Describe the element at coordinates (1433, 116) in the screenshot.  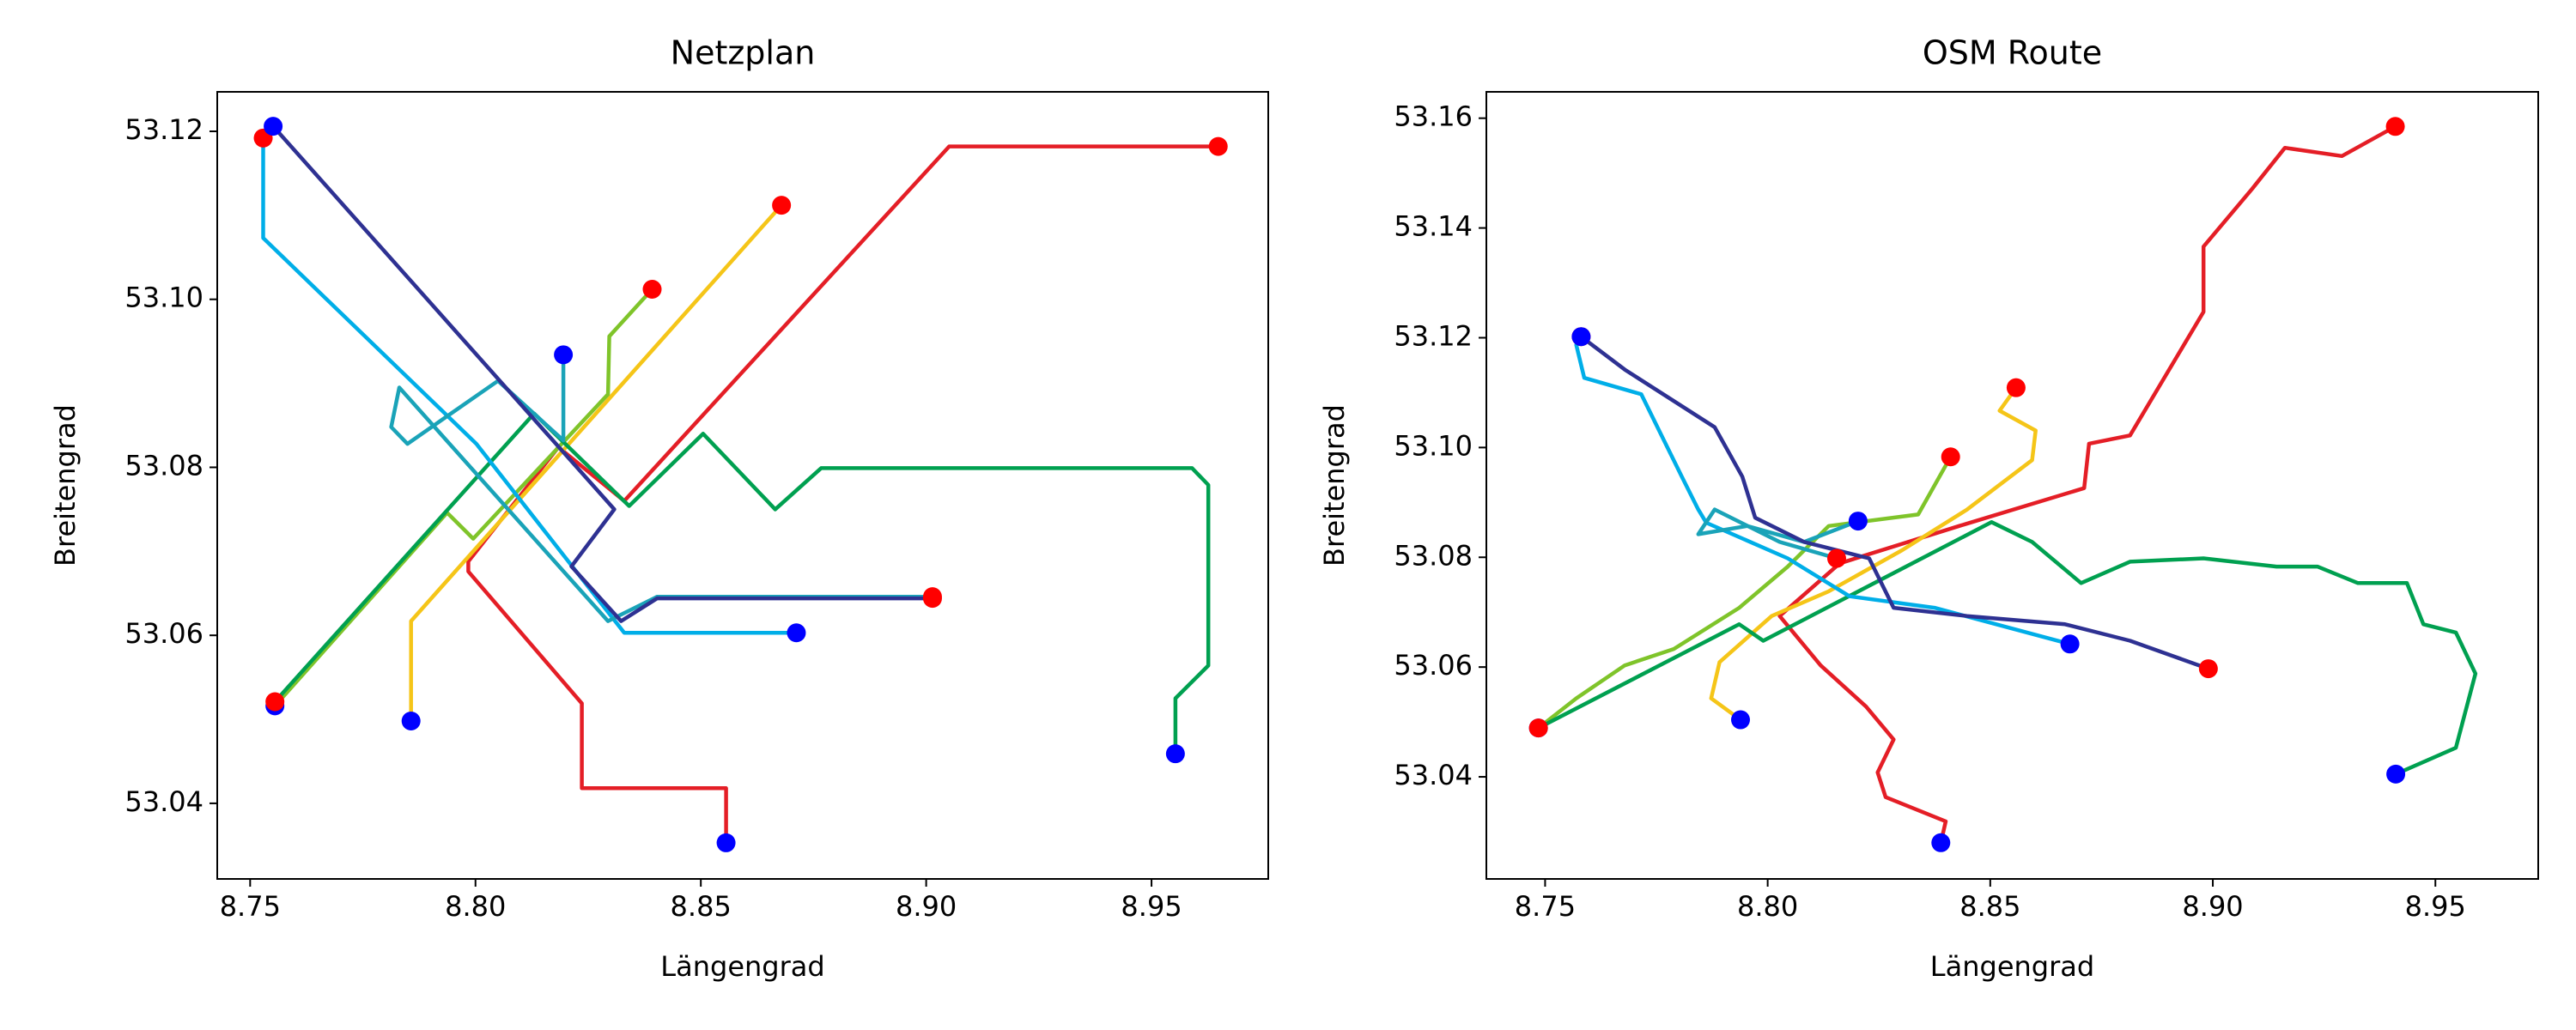
I see `y-tick-label: 53.16` at that location.